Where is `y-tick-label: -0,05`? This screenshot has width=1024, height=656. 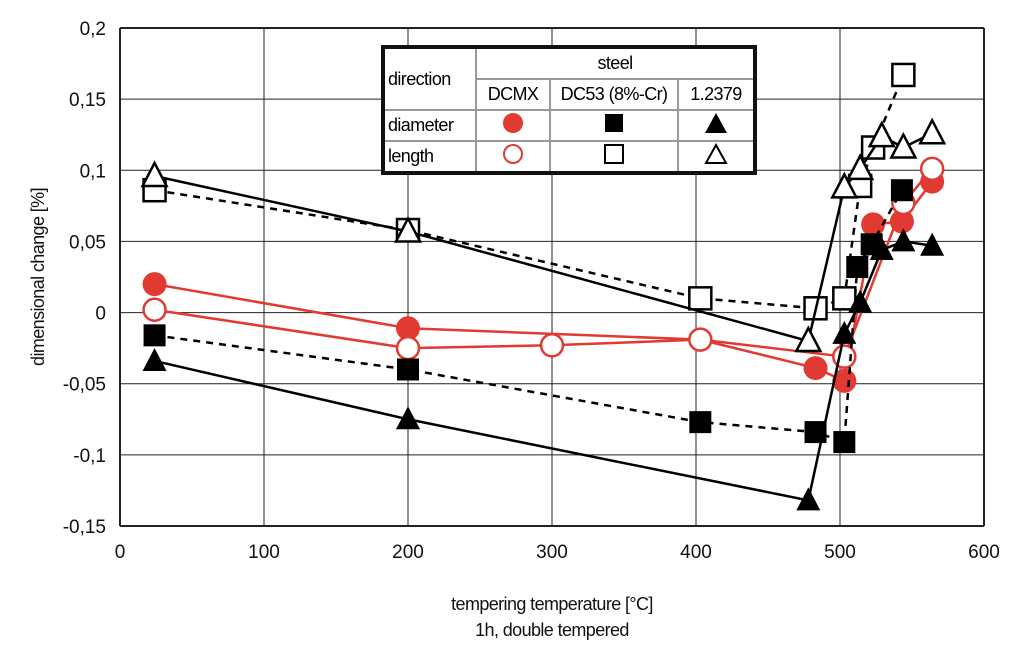
y-tick-label: -0,05 is located at coordinates (84, 385).